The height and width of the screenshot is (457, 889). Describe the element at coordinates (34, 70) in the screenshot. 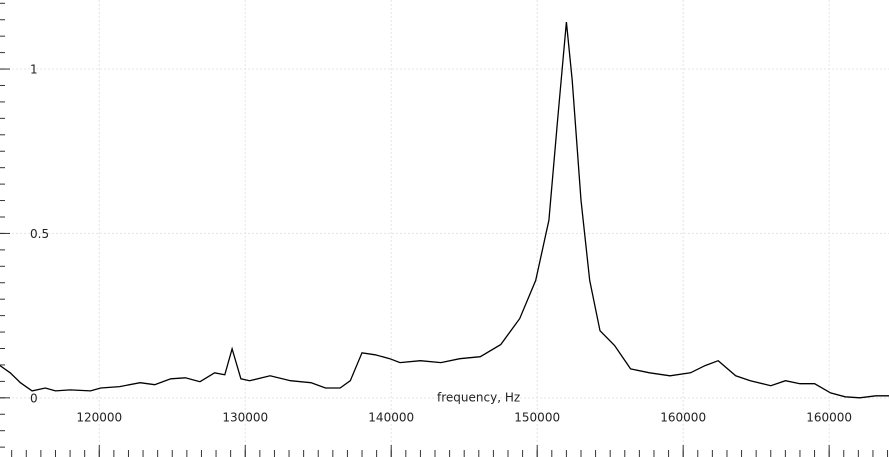

I see `y-tick-label: 1` at that location.